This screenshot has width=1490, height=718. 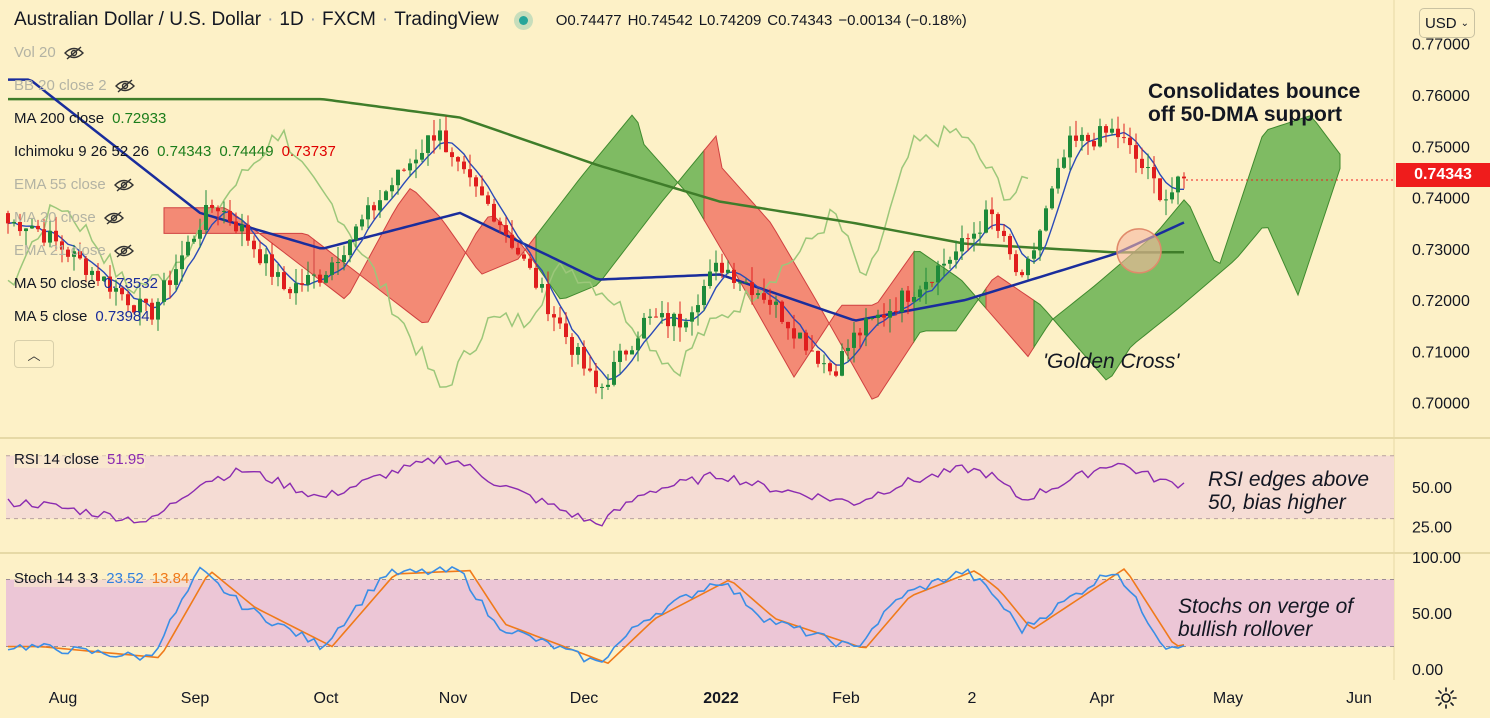 I want to click on gear-icon, so click(x=1446, y=698).